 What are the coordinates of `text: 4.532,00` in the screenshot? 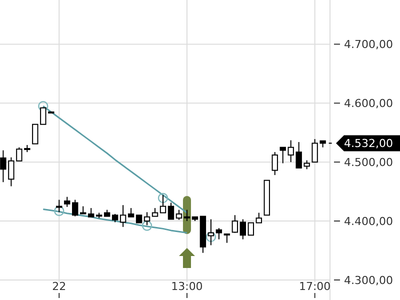 It's located at (368, 143).